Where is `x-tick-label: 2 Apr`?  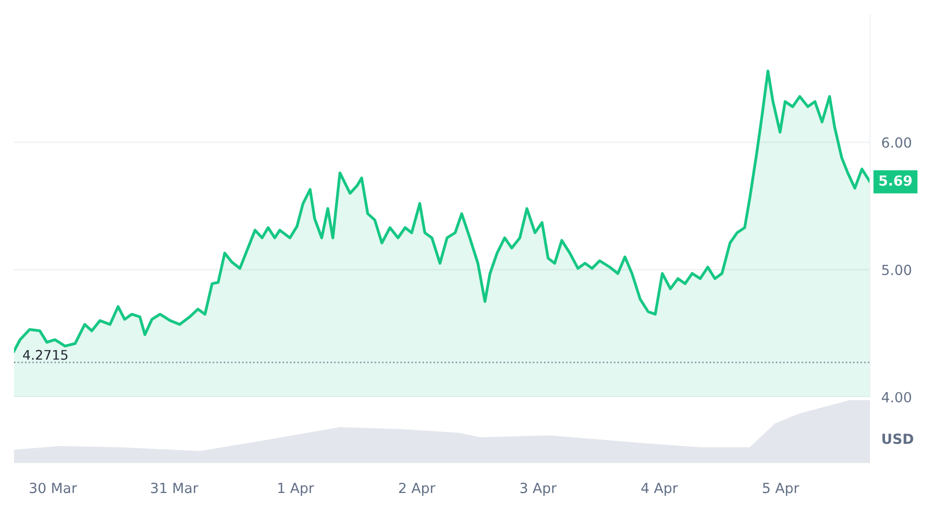 x-tick-label: 2 Apr is located at coordinates (417, 489).